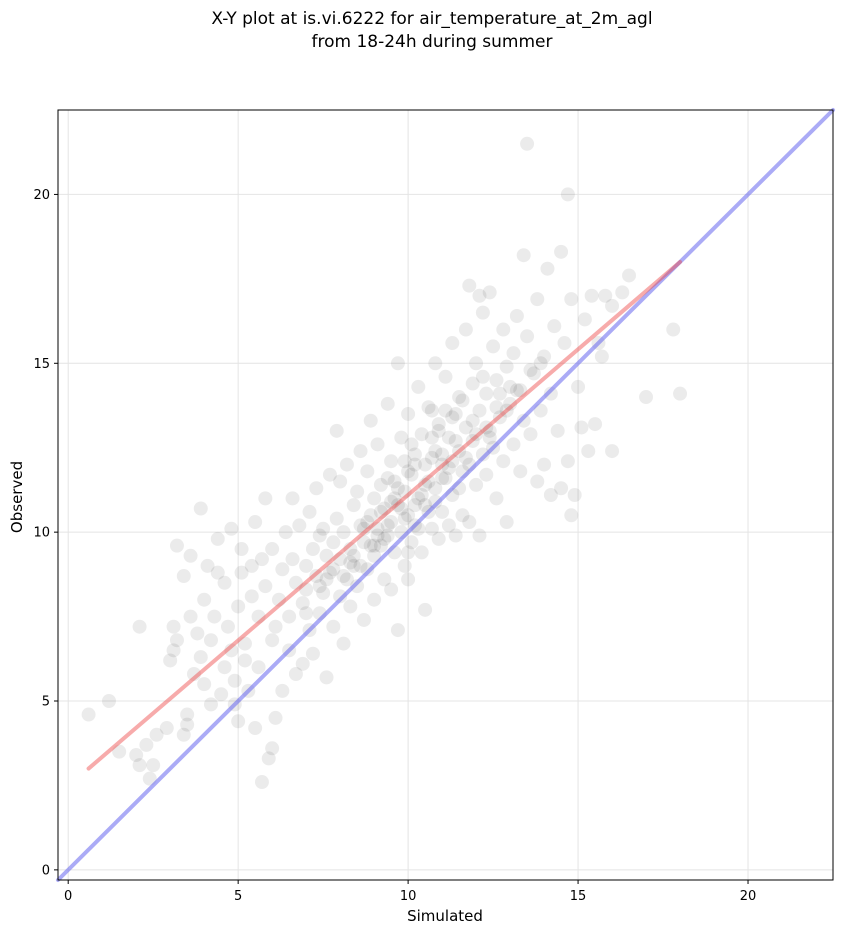  I want to click on x-tick-label-0: 0, so click(68, 896).